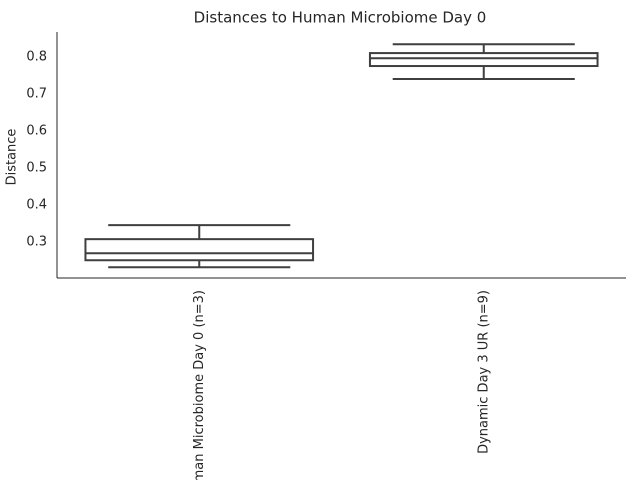 Image resolution: width=640 pixels, height=480 pixels. I want to click on x-tick-label: Dynamic Day 3 UR (n=9), so click(483, 372).